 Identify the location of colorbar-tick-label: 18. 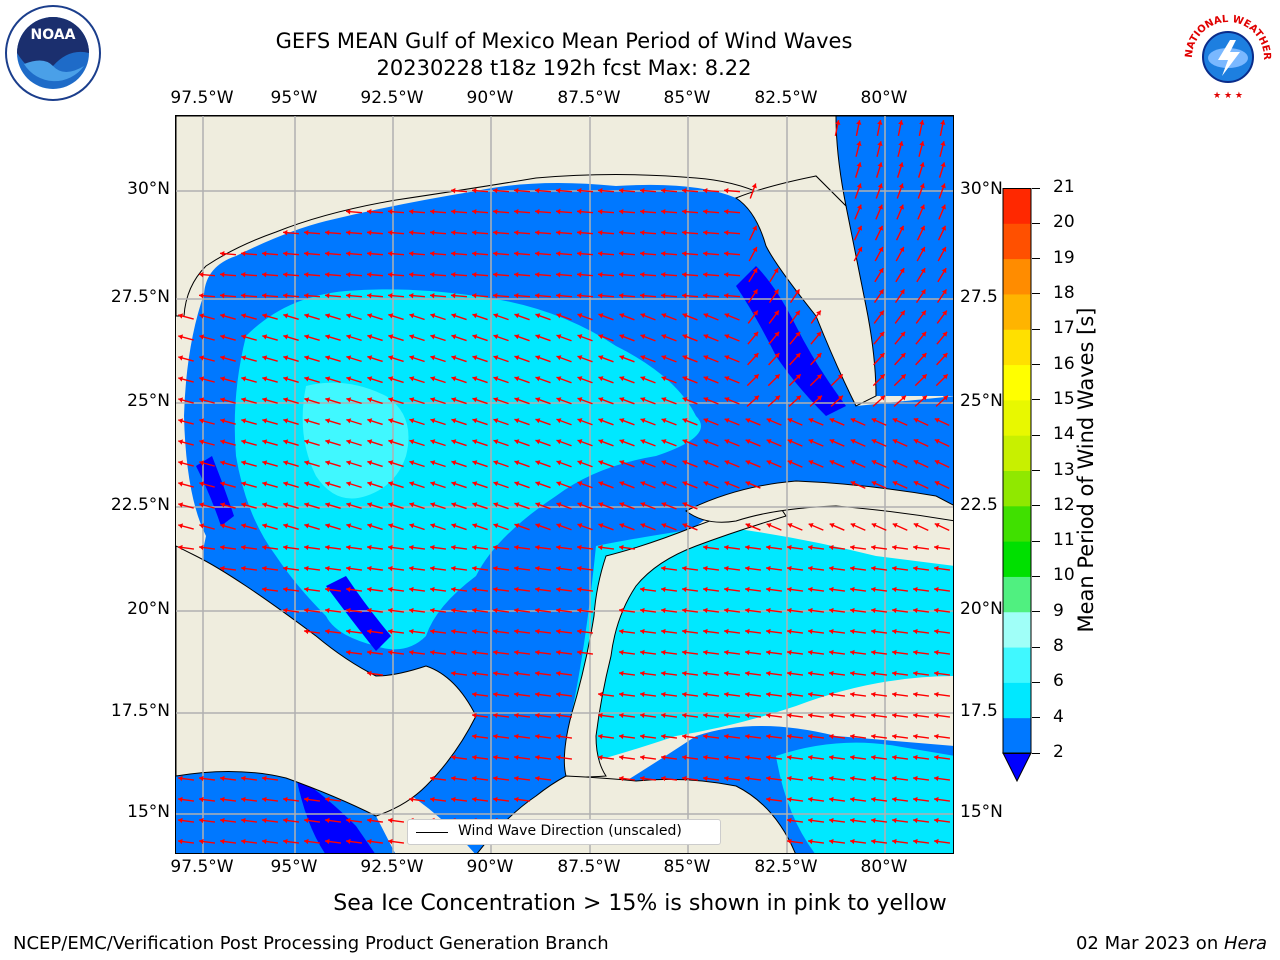
(1064, 292).